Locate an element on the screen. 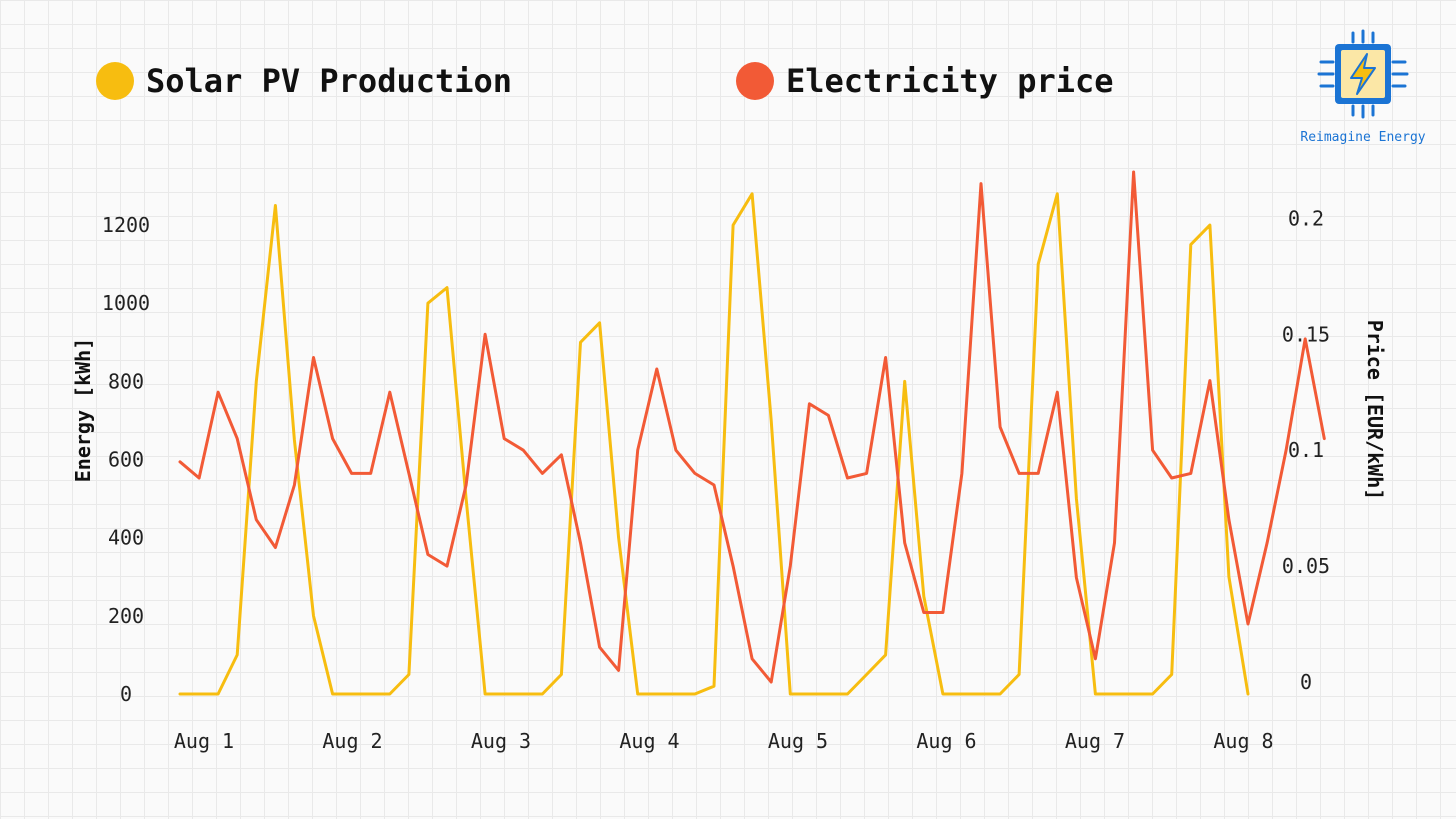 This screenshot has width=1456, height=819. y2-tick-label: 0.1 is located at coordinates (1306, 450).